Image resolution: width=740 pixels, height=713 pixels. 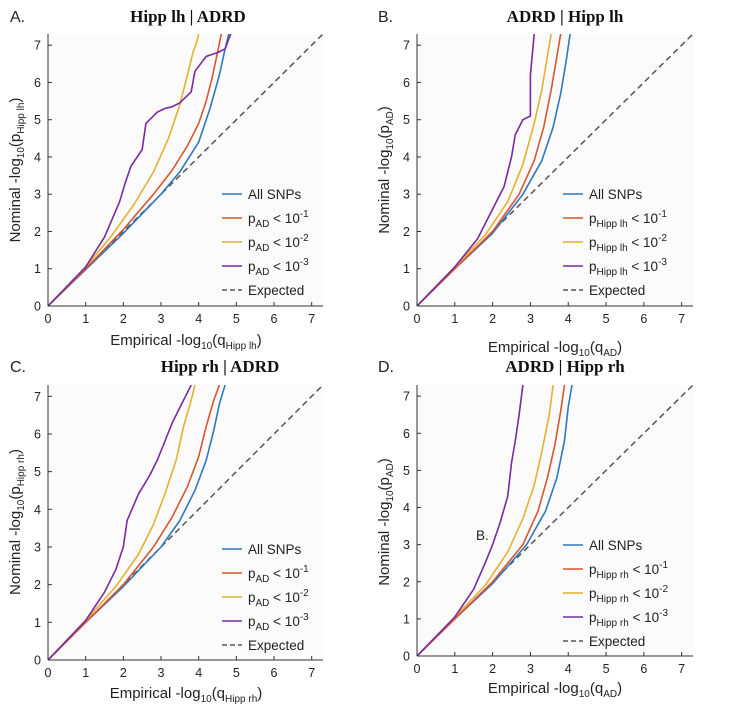 I want to click on stray-annotation: B., so click(x=482, y=535).